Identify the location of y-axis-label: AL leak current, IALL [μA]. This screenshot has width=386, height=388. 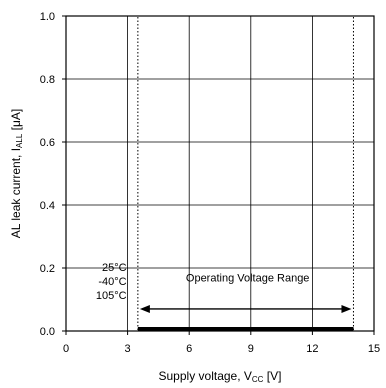
(16, 173).